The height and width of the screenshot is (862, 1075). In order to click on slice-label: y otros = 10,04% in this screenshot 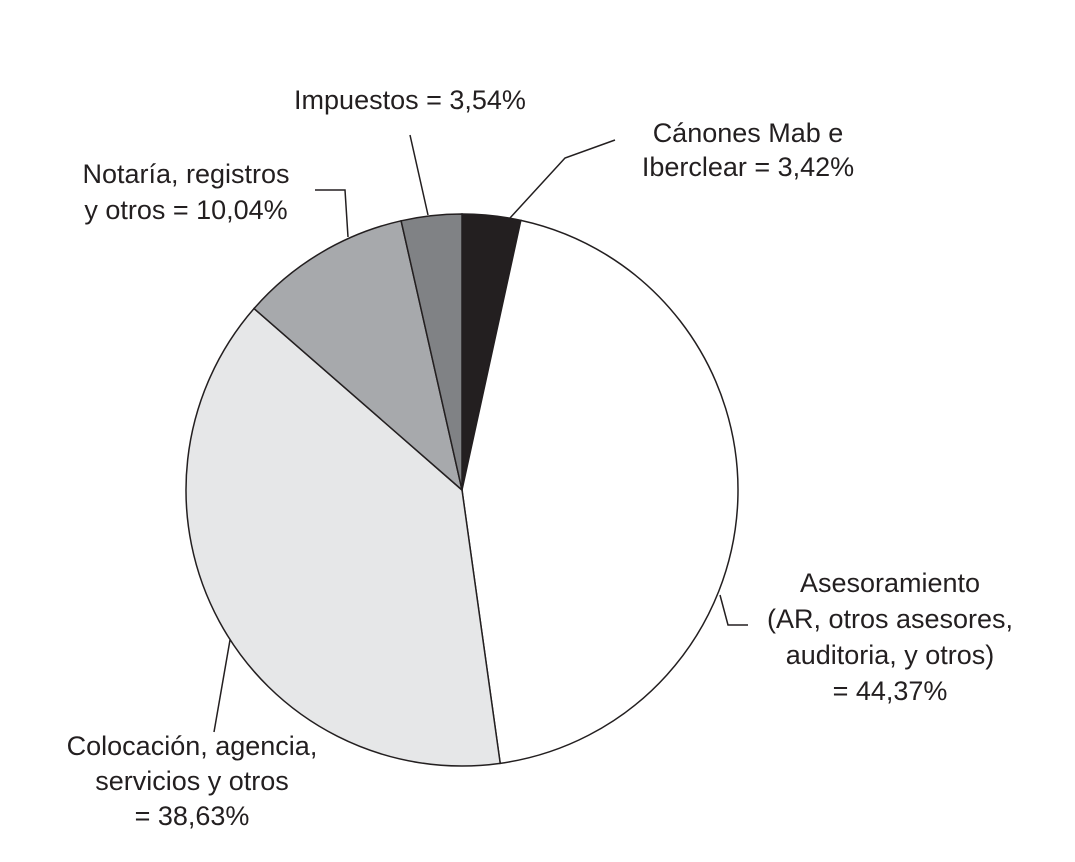, I will do `click(185, 210)`.